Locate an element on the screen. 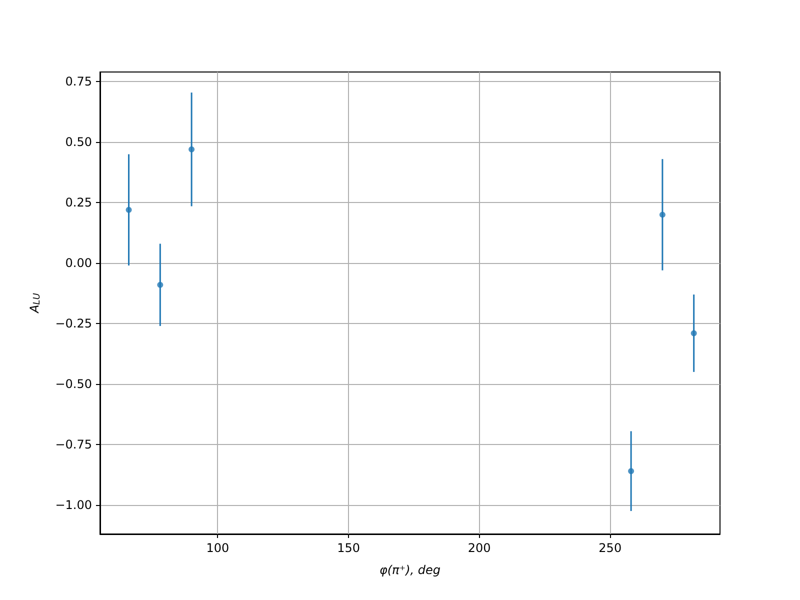  y-tick-label: 0.50 is located at coordinates (78, 142).